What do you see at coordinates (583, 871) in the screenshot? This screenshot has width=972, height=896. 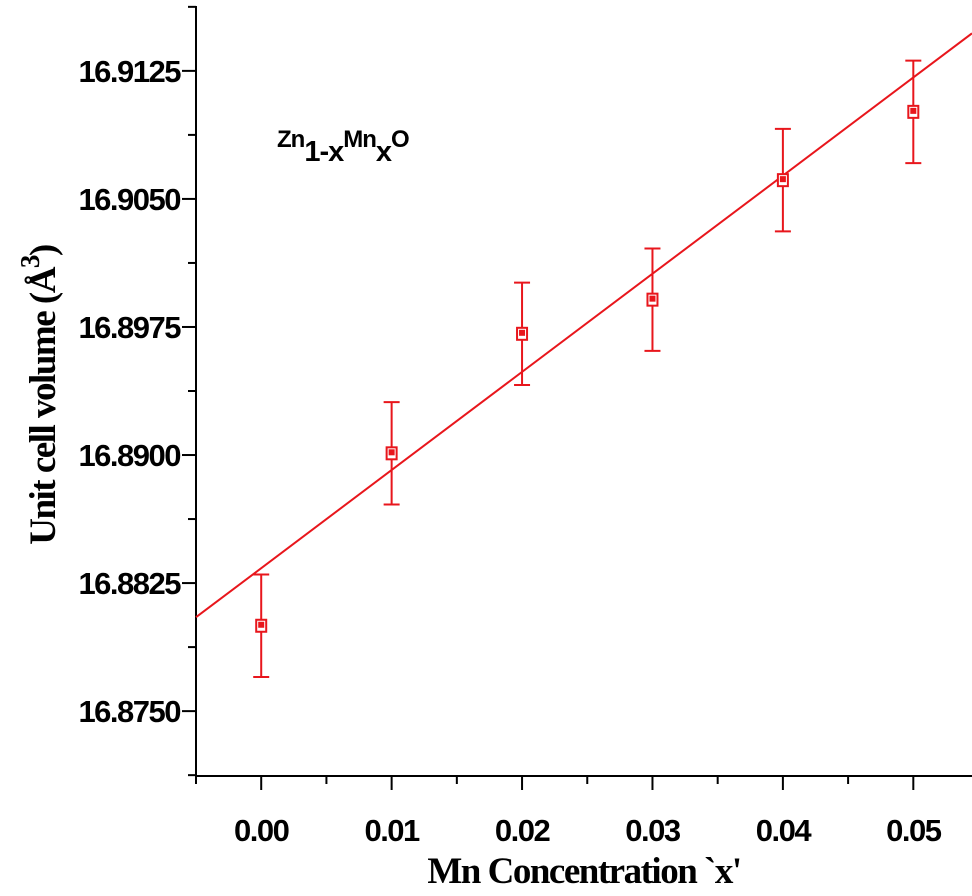 I see `x-axis-title: Mn Concentration `x'` at bounding box center [583, 871].